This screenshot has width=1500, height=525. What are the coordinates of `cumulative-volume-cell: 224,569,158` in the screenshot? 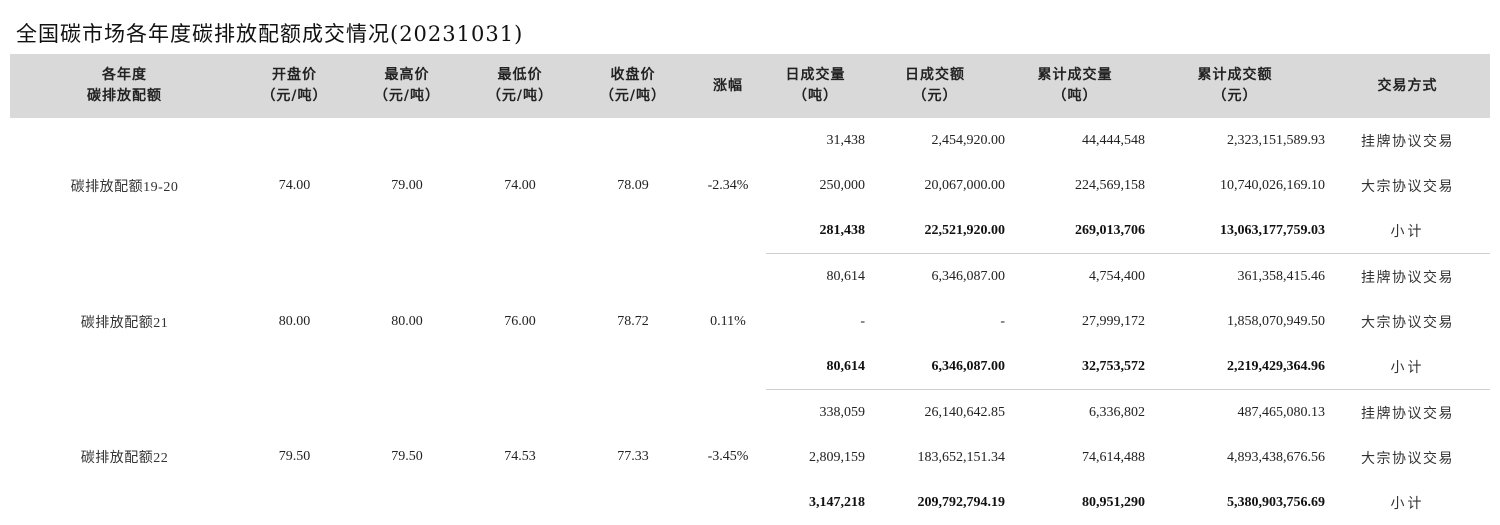 It's located at (1075, 185).